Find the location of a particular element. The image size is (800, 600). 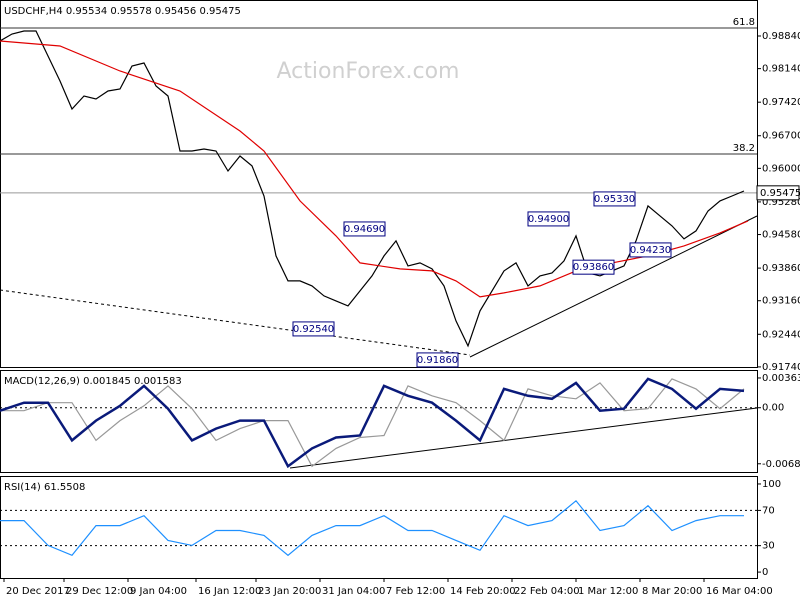

price-annotation: 0.93860 is located at coordinates (593, 267).